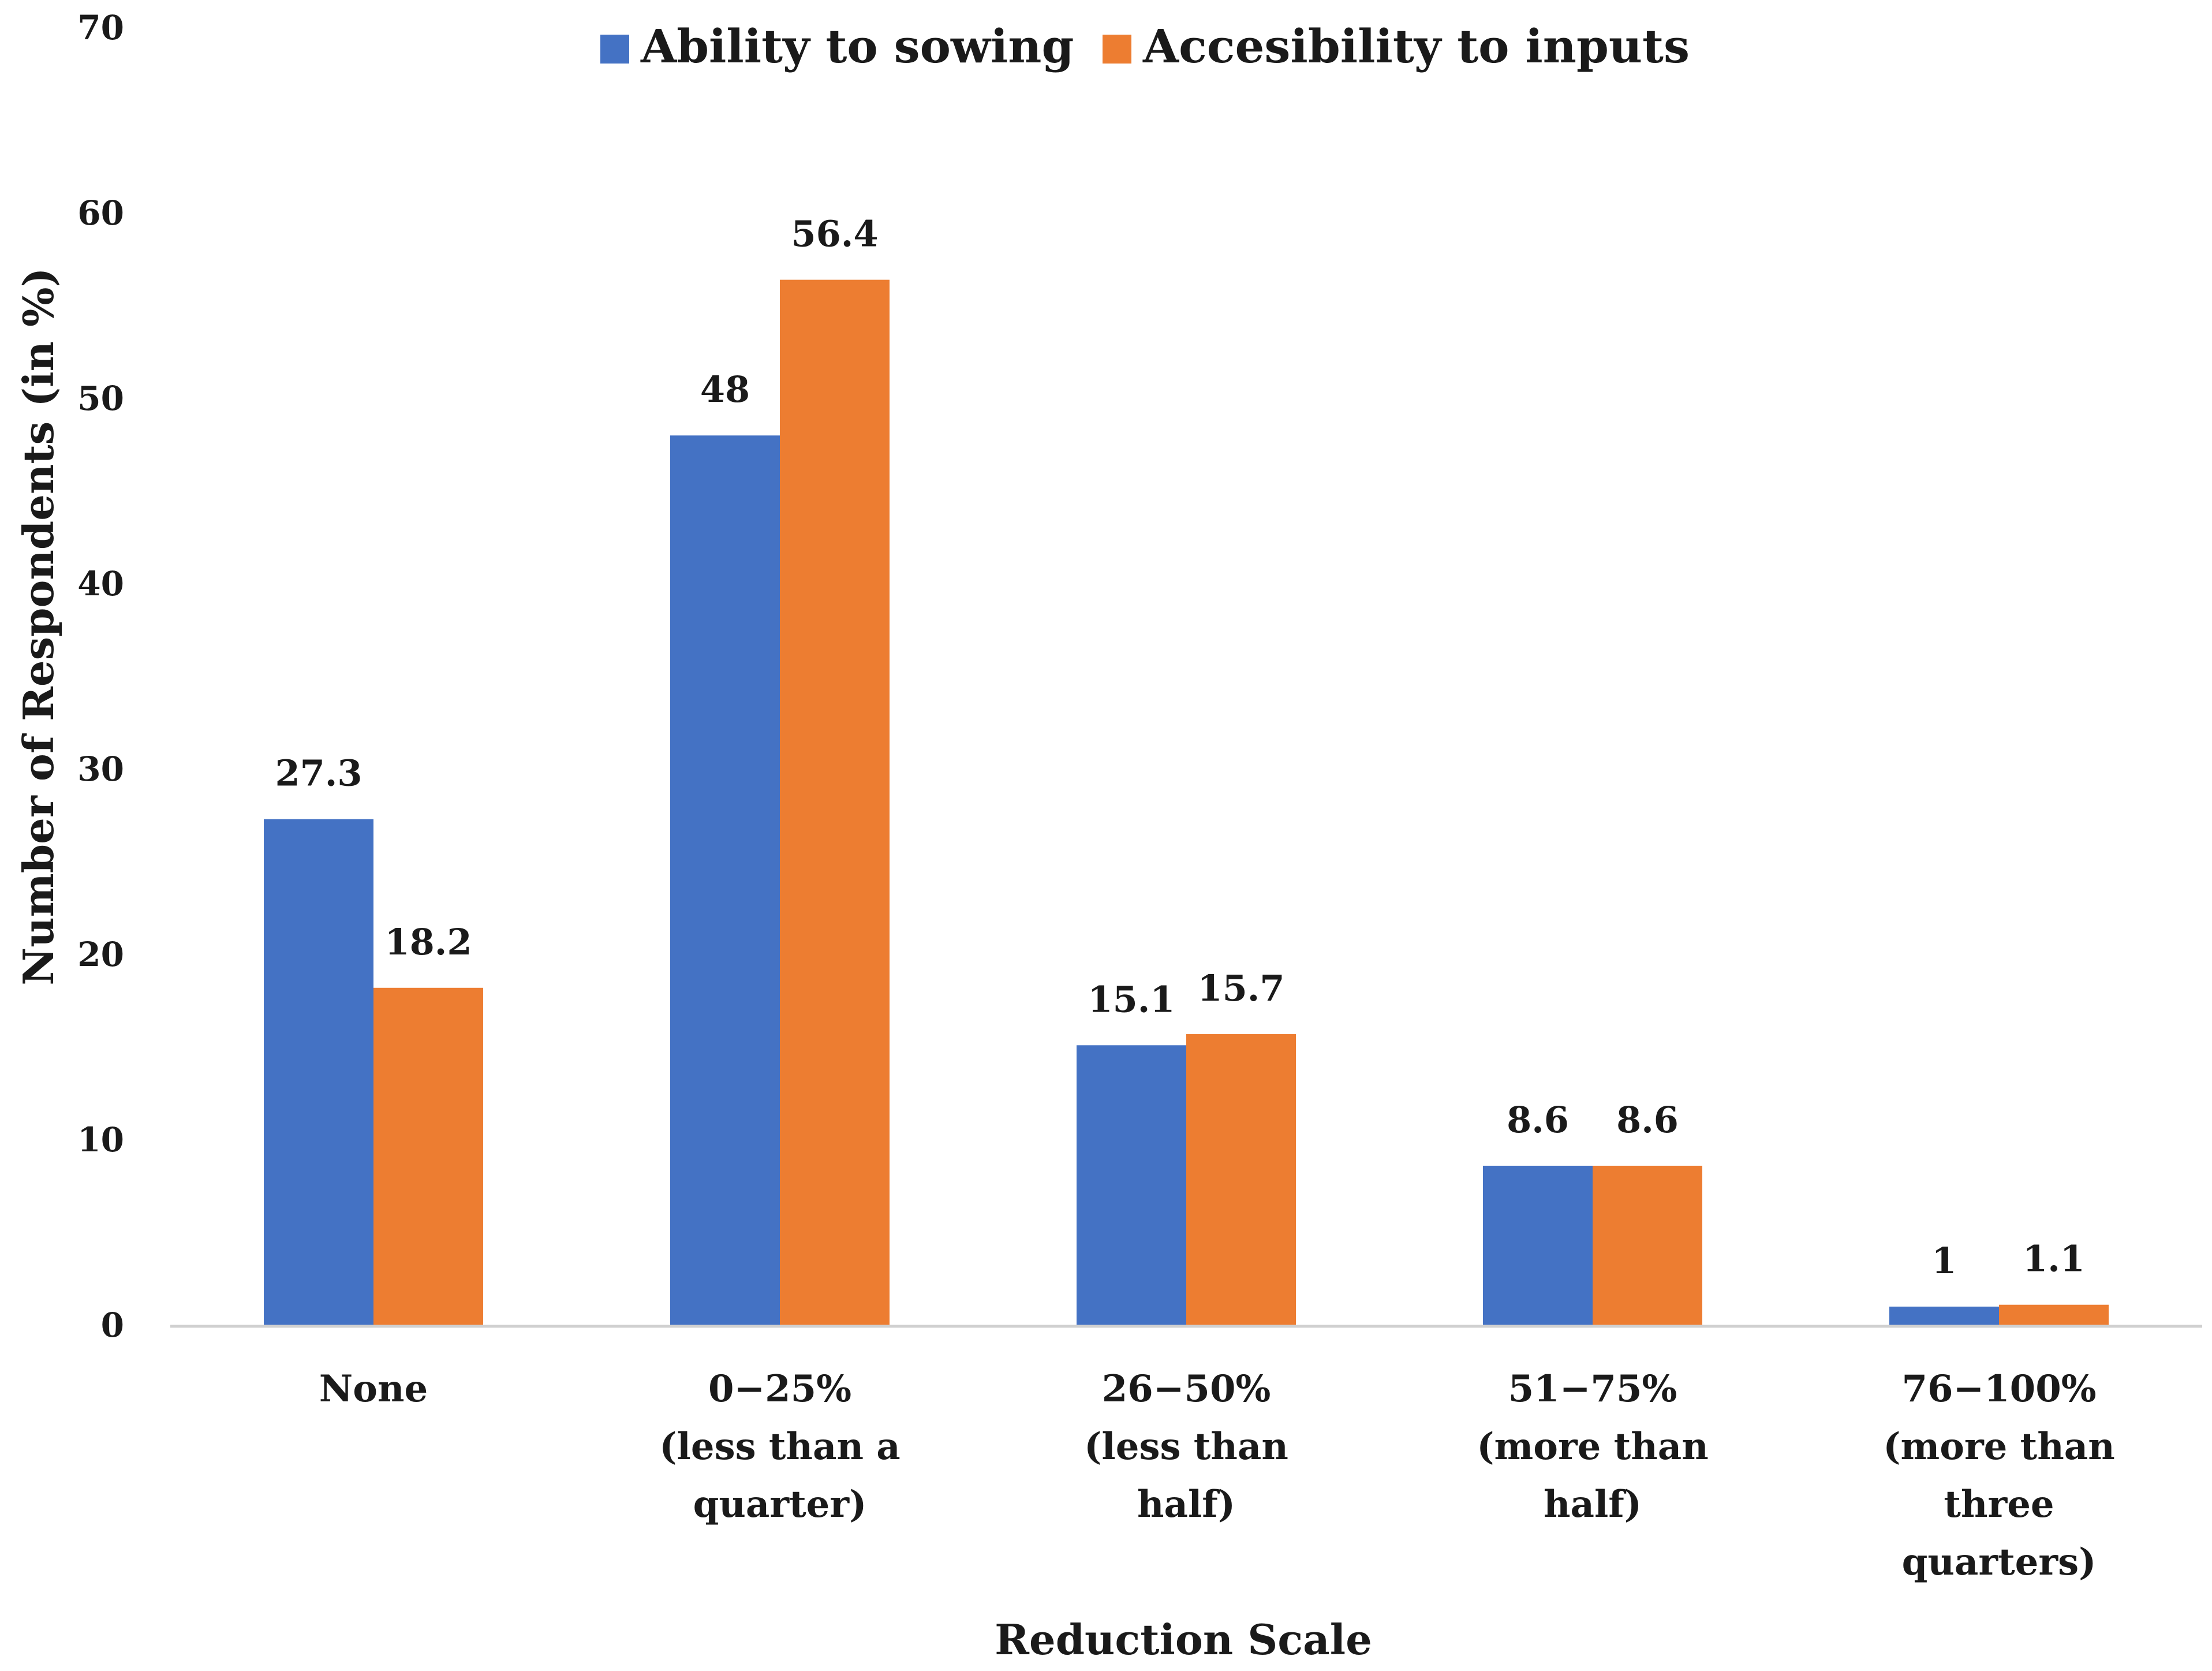 This screenshot has width=2212, height=1671. Describe the element at coordinates (1648, 1120) in the screenshot. I see `data-label-accesibility-to-inputs-3: 8.6` at that location.